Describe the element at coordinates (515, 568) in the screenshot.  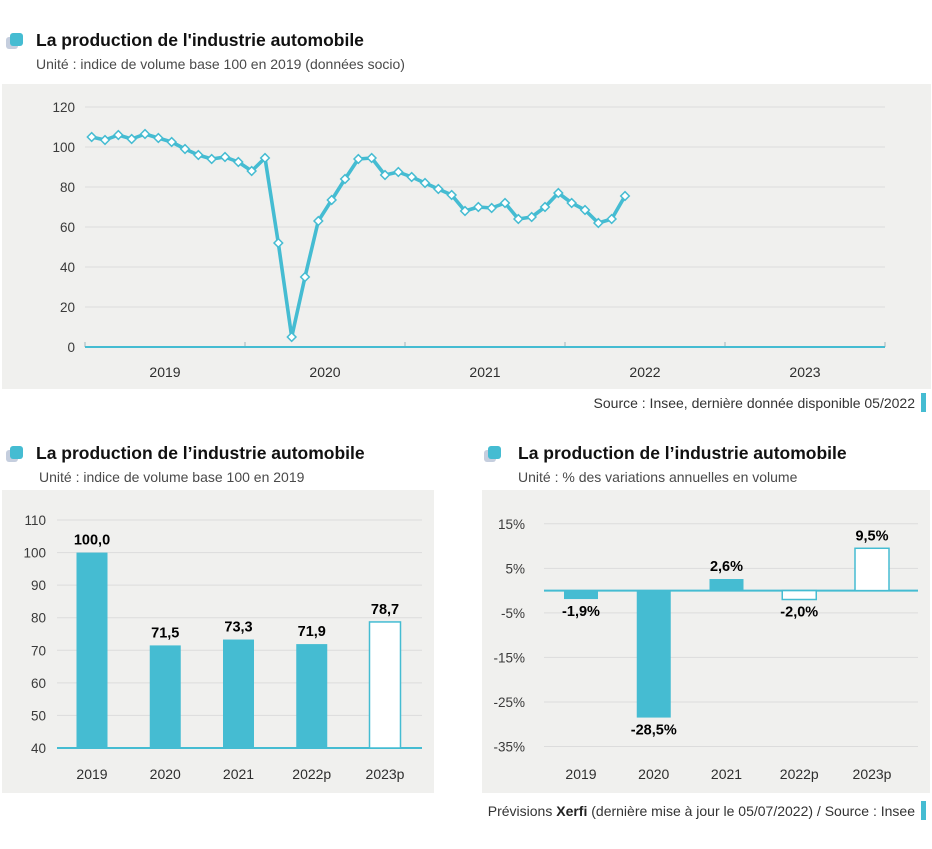
I see `y-tick-label: 5%` at that location.